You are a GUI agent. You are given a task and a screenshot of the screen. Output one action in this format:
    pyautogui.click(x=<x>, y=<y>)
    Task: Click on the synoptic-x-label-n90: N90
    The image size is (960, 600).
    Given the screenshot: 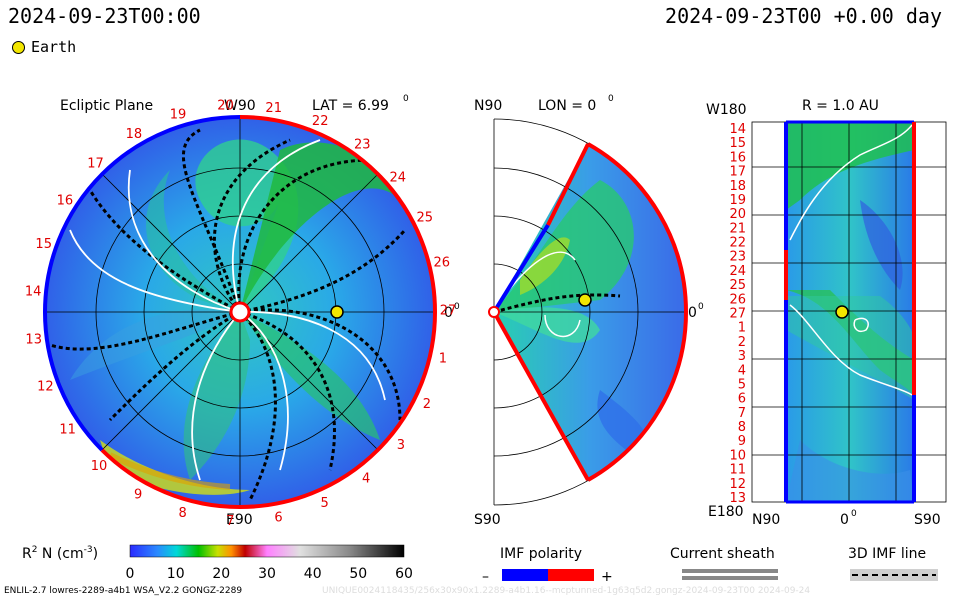 What is the action you would take?
    pyautogui.click(x=766, y=520)
    